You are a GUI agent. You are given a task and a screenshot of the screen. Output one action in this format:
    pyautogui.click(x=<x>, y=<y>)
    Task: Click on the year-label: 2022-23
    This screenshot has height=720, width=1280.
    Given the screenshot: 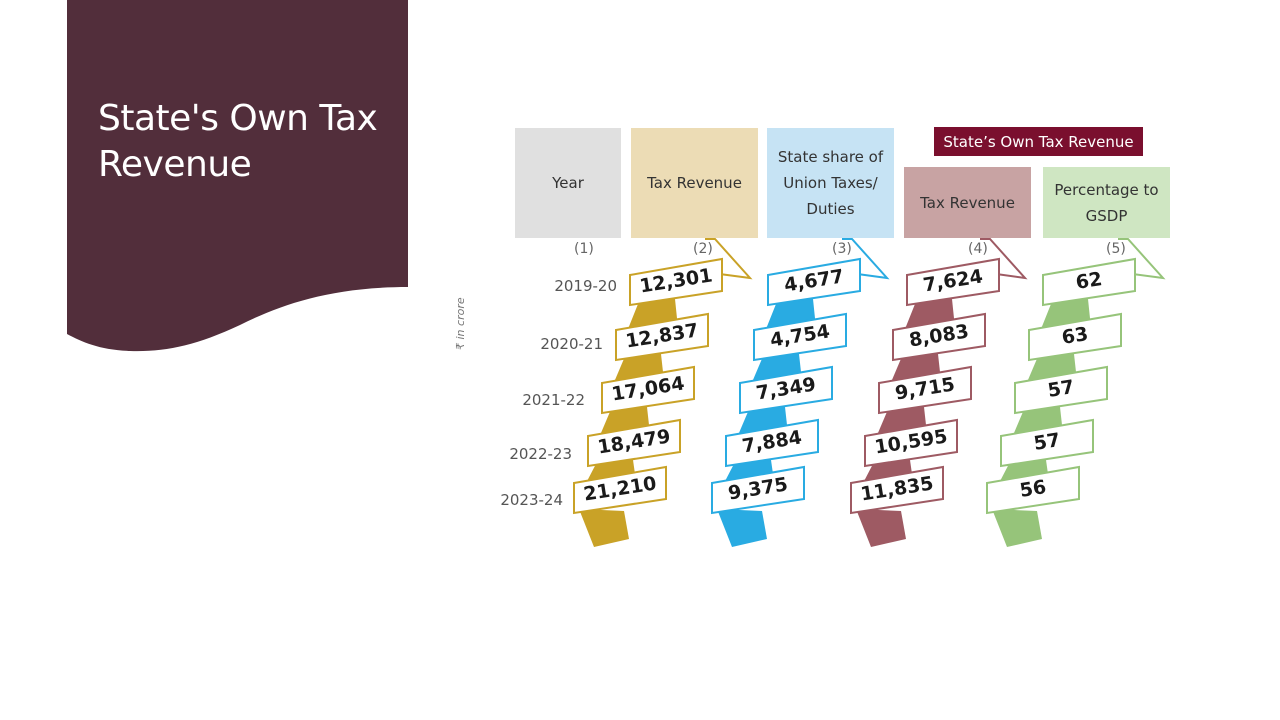 What is the action you would take?
    pyautogui.click(x=540, y=454)
    